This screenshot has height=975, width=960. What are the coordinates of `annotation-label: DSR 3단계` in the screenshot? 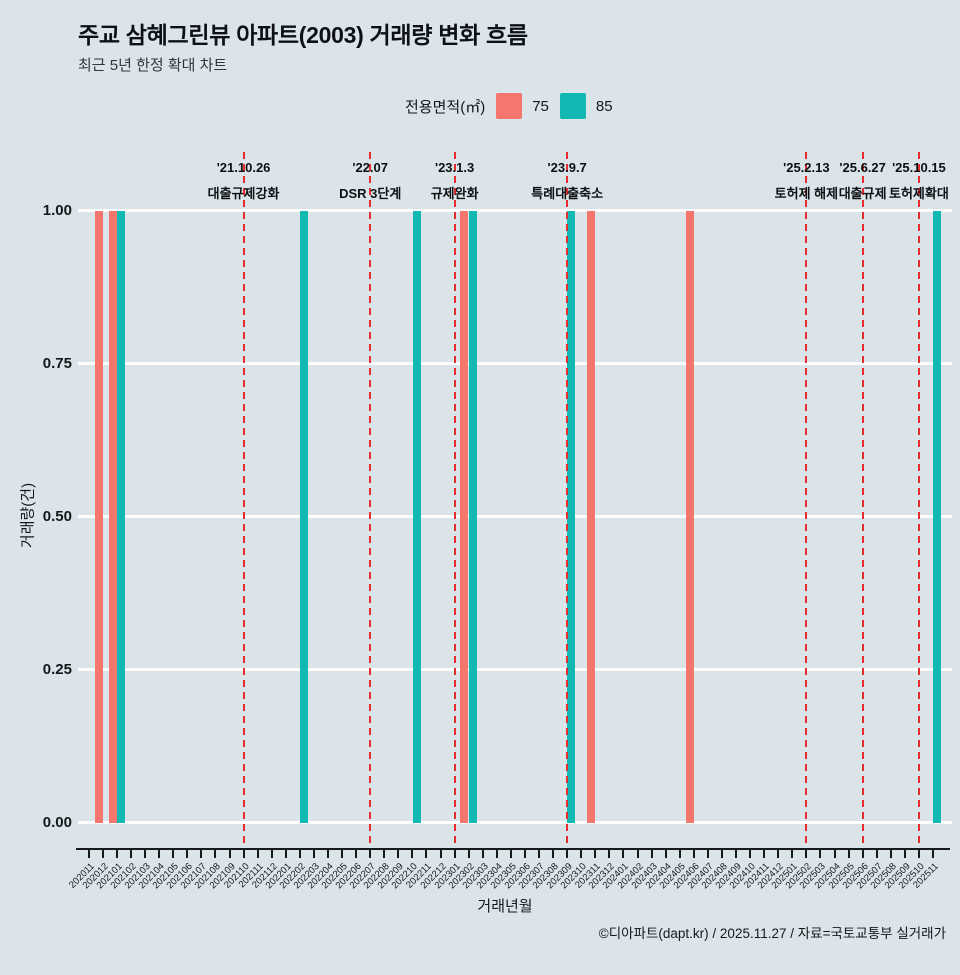 It's located at (370, 193).